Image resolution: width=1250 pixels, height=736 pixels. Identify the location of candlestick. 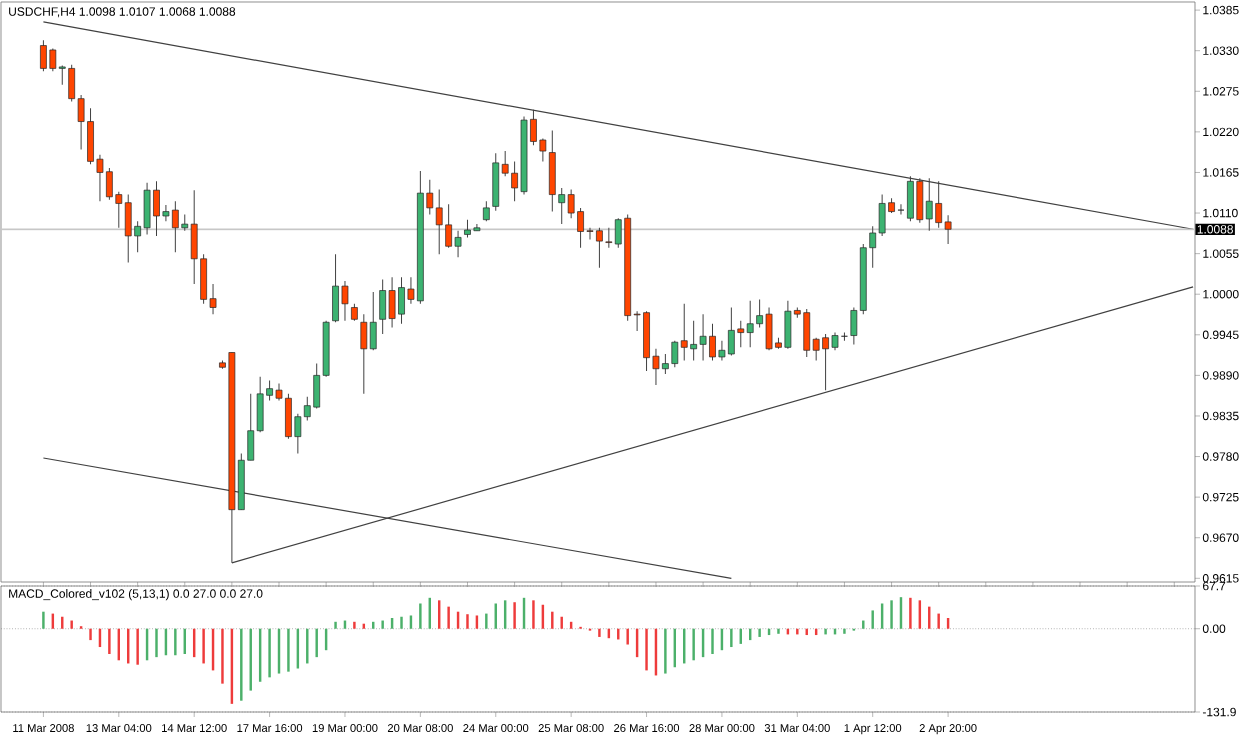
(486, 211).